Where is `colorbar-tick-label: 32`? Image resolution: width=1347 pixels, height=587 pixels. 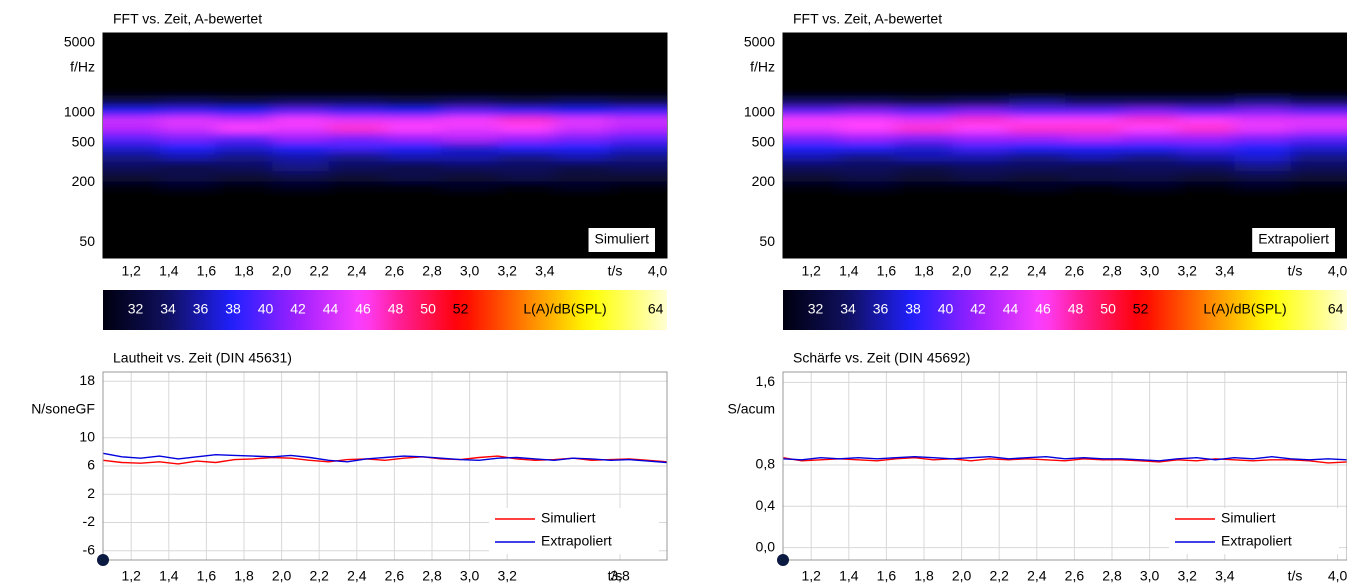 colorbar-tick-label: 32 is located at coordinates (136, 309).